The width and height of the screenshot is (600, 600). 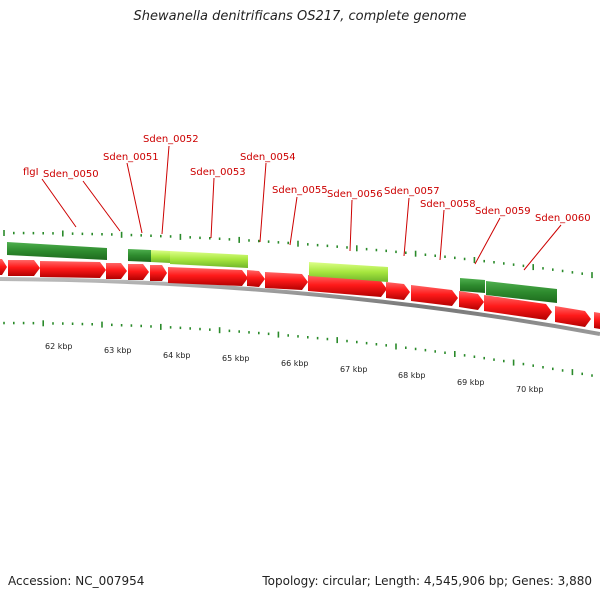 What do you see at coordinates (236, 358) in the screenshot?
I see `kbp-label: 65 kbp` at bounding box center [236, 358].